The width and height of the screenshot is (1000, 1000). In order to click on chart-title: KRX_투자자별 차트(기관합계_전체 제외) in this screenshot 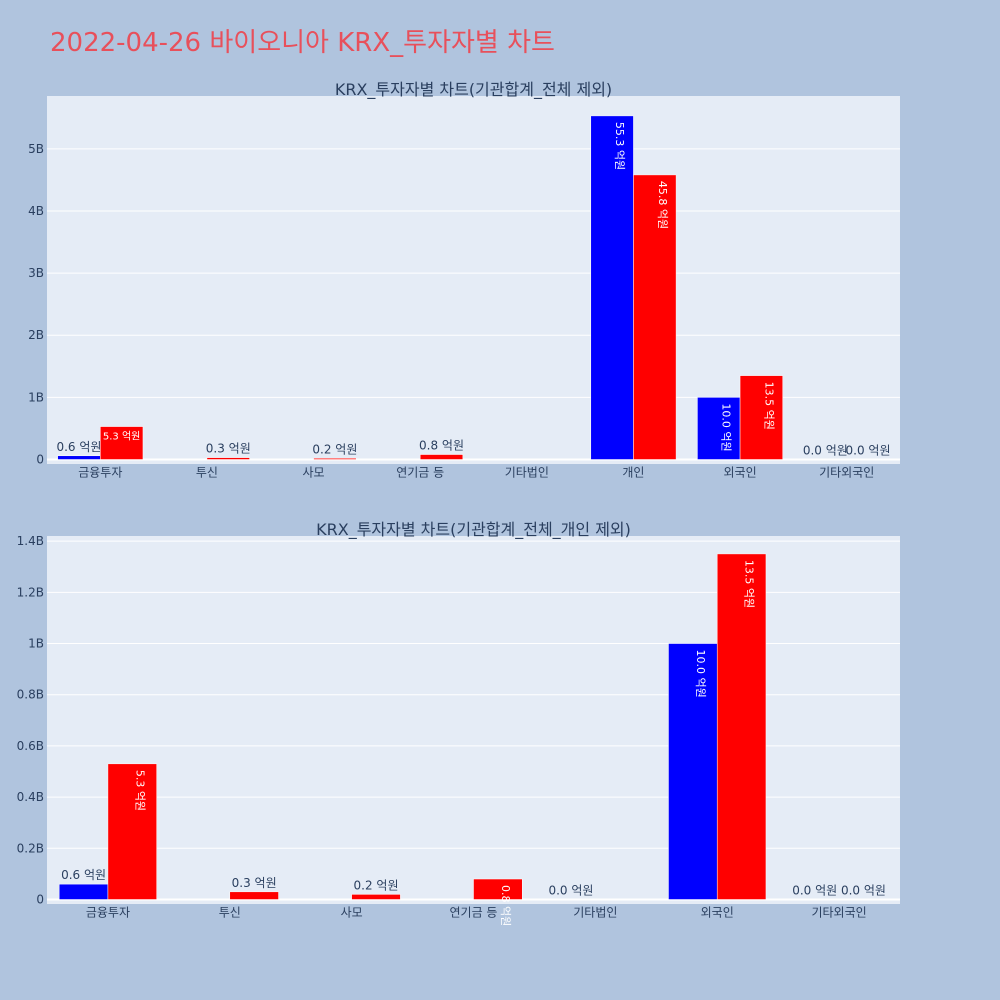, I will do `click(473, 90)`.